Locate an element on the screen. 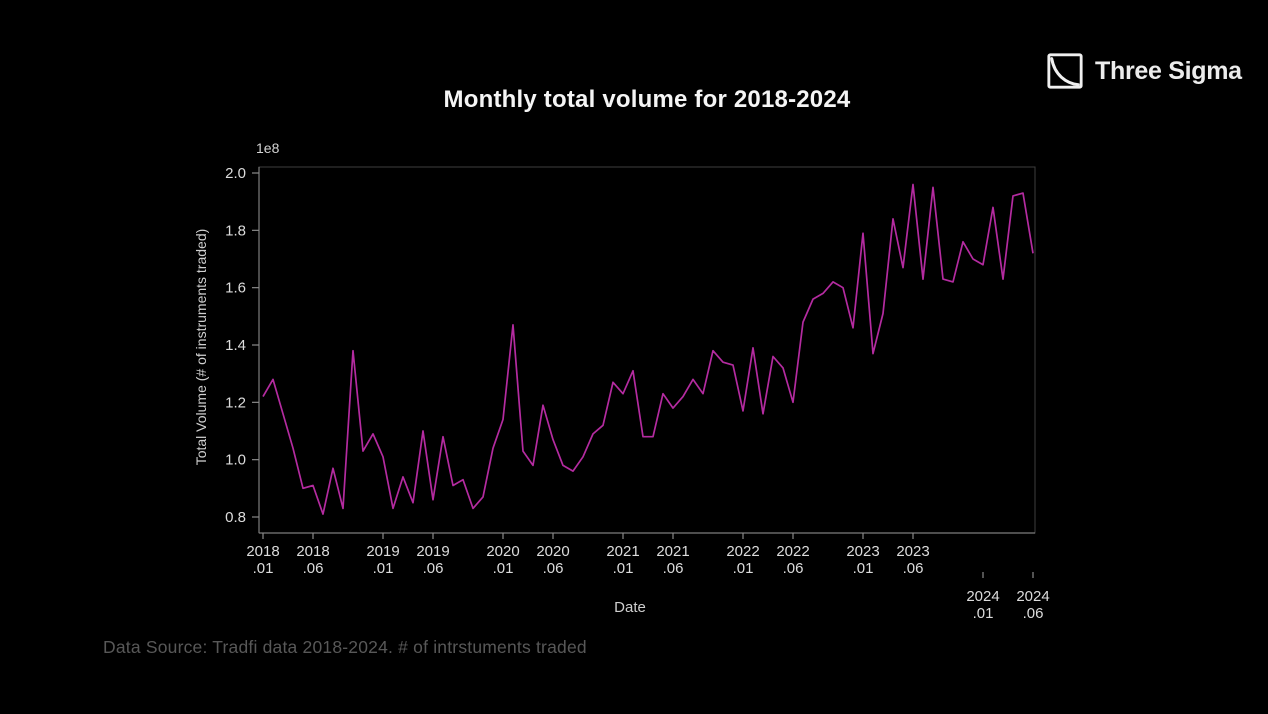 The height and width of the screenshot is (714, 1268). y-tick-label: 2.0 is located at coordinates (235, 173).